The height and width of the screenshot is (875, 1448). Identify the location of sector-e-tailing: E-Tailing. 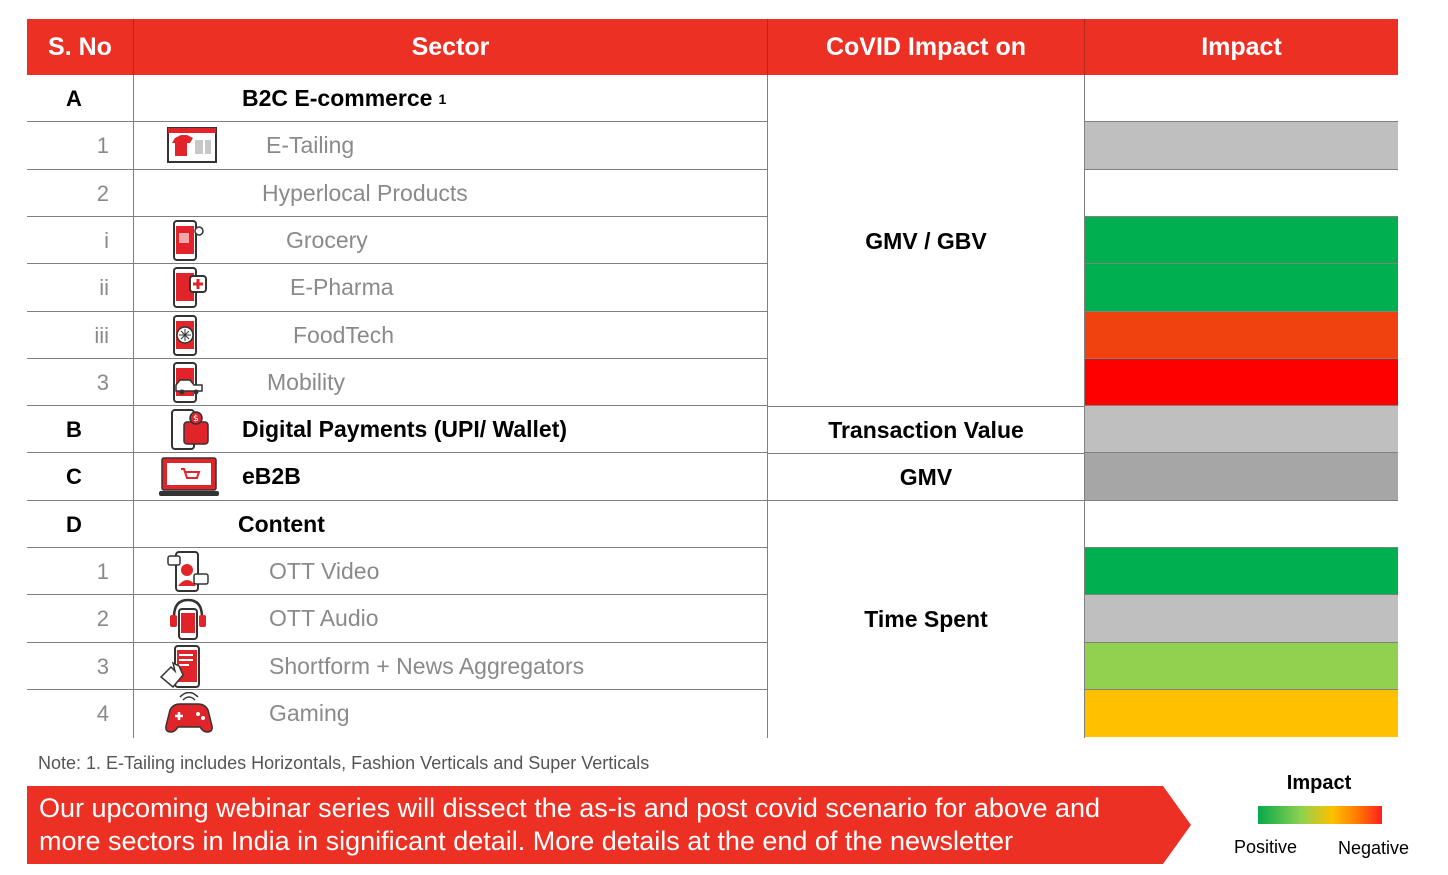
(310, 145).